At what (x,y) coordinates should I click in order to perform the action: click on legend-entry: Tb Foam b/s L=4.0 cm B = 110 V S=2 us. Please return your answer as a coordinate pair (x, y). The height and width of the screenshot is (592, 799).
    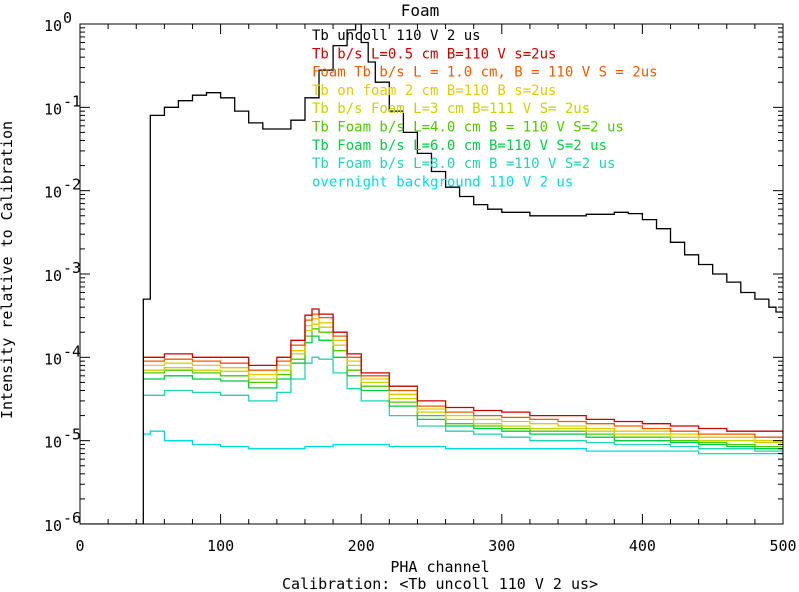
    Looking at the image, I should click on (468, 128).